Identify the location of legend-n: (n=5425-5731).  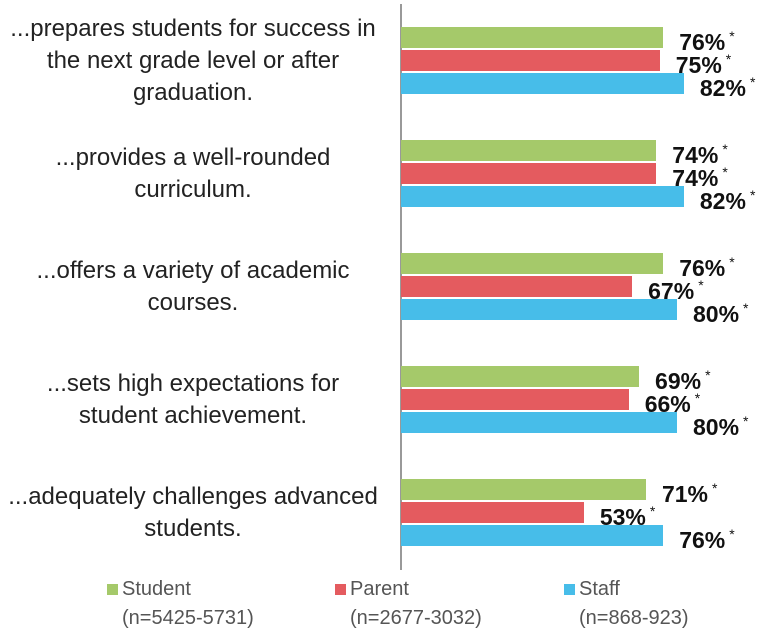
(188, 618).